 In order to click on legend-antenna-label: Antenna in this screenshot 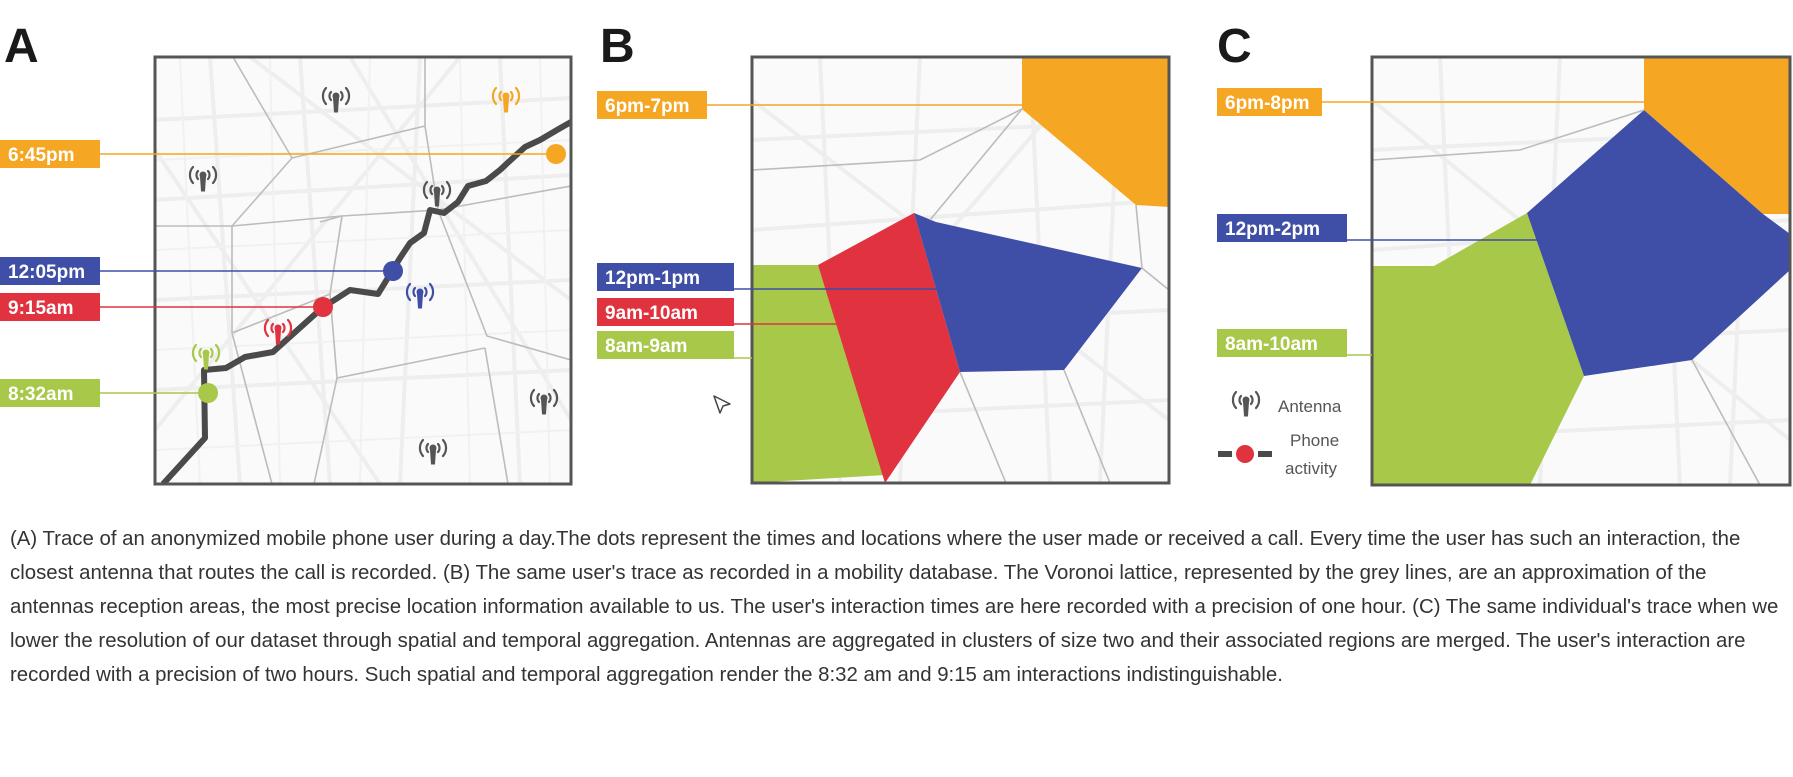, I will do `click(1310, 406)`.